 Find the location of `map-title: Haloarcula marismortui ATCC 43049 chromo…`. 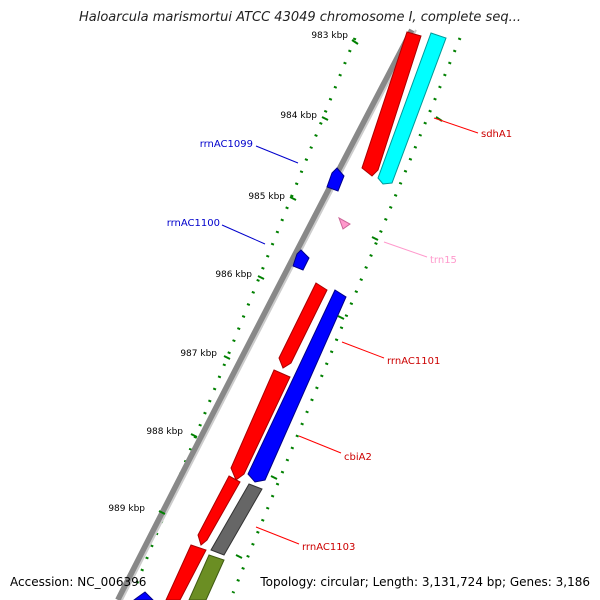

map-title: Haloarcula marismortui ATCC 43049 chromo… is located at coordinates (300, 17).